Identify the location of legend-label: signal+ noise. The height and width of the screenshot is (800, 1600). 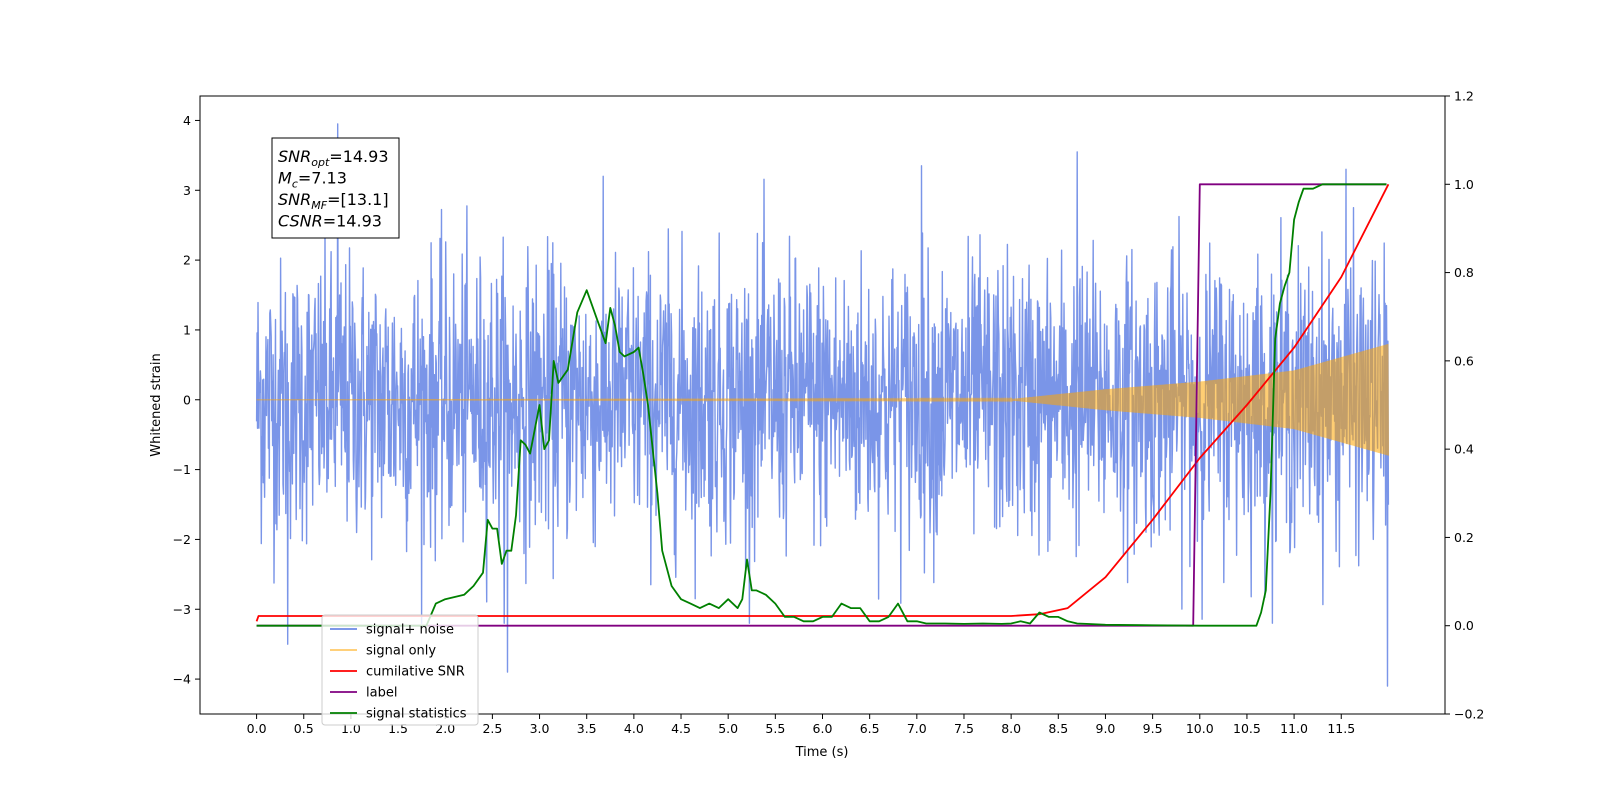
(410, 630).